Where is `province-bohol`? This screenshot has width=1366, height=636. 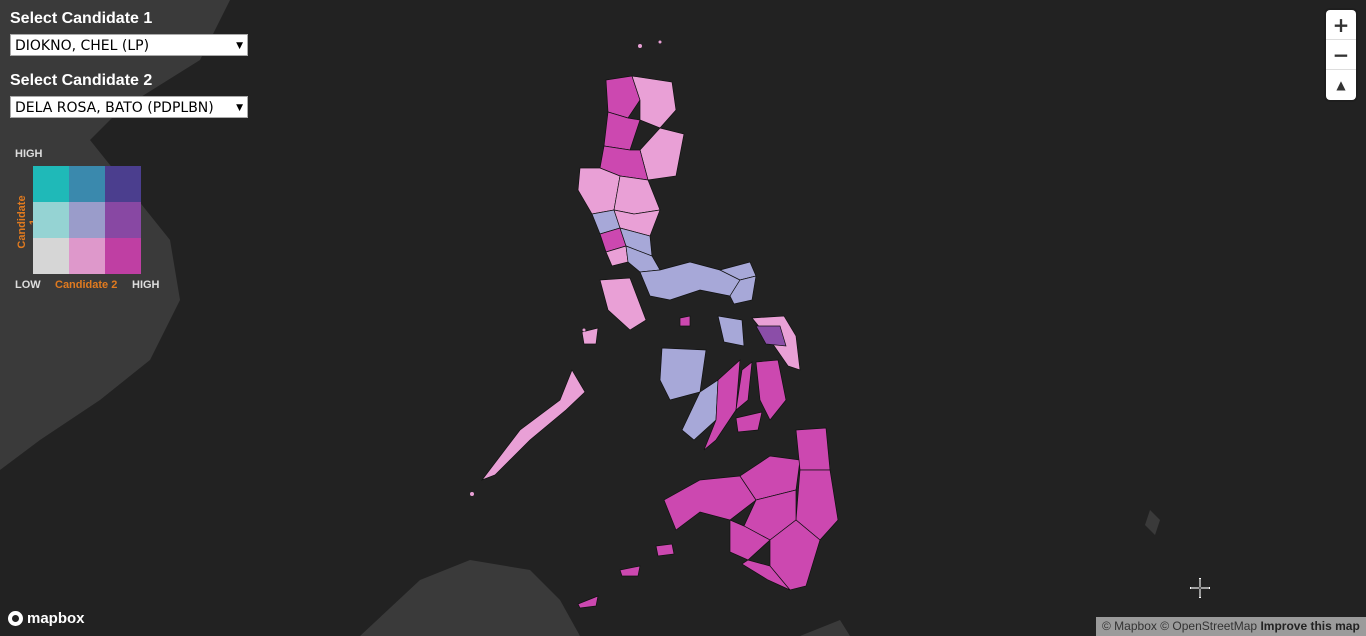
province-bohol is located at coordinates (749, 422).